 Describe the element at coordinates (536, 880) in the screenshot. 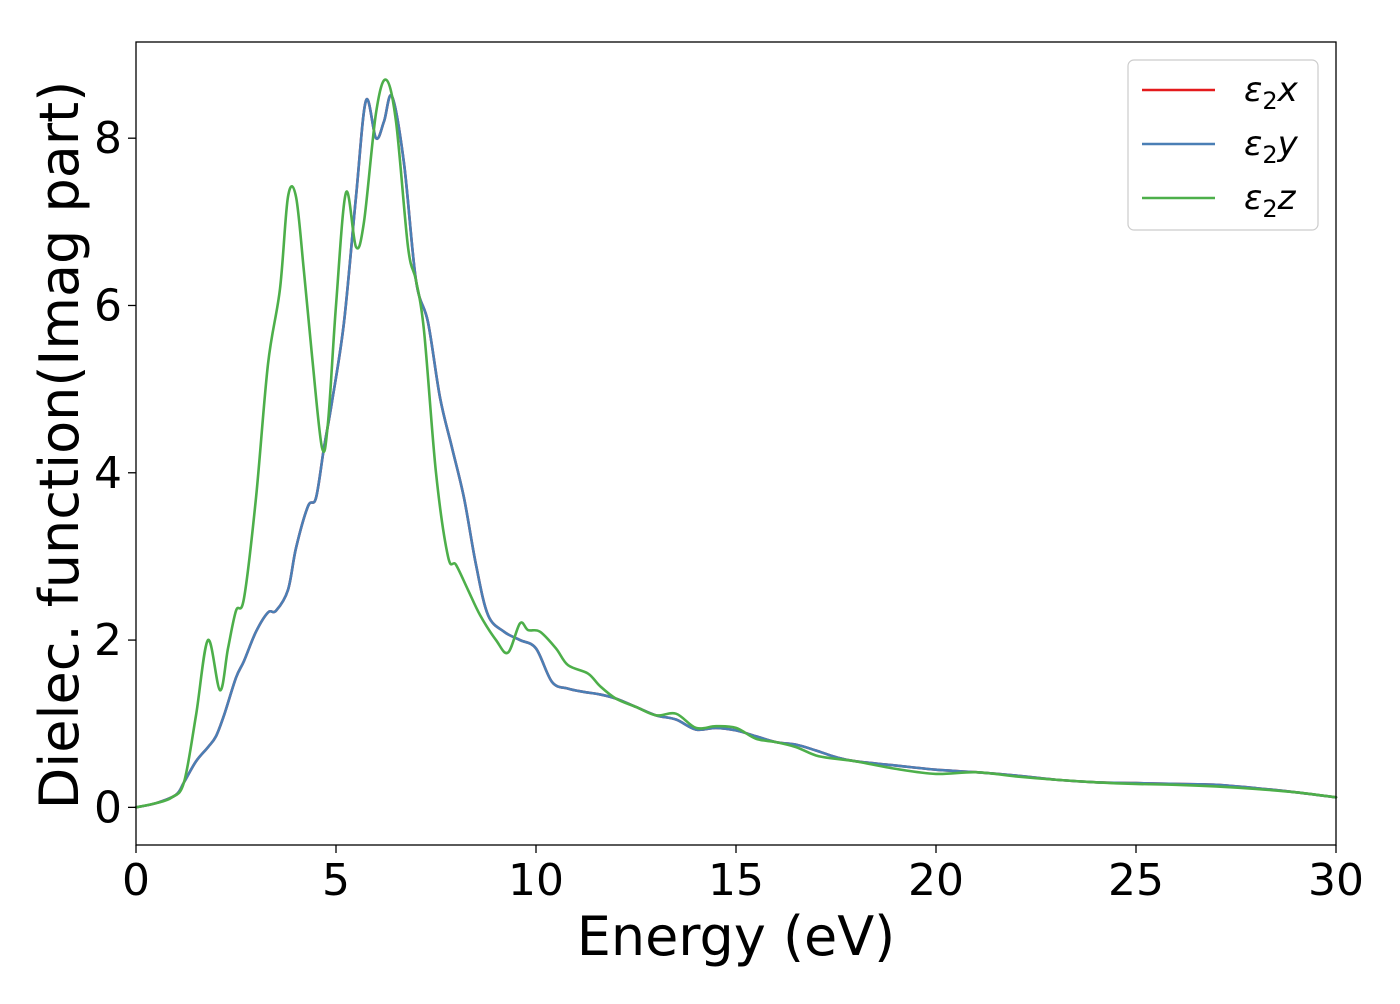

I see `x-tick-label: 10` at that location.